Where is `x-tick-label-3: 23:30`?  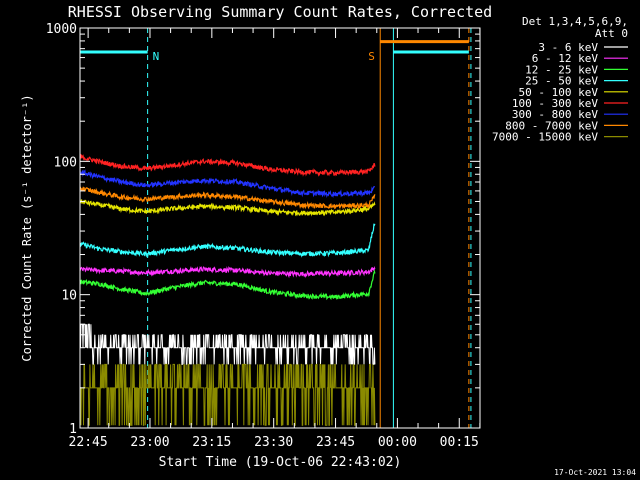
x-tick-label-3: 23:30 is located at coordinates (273, 442).